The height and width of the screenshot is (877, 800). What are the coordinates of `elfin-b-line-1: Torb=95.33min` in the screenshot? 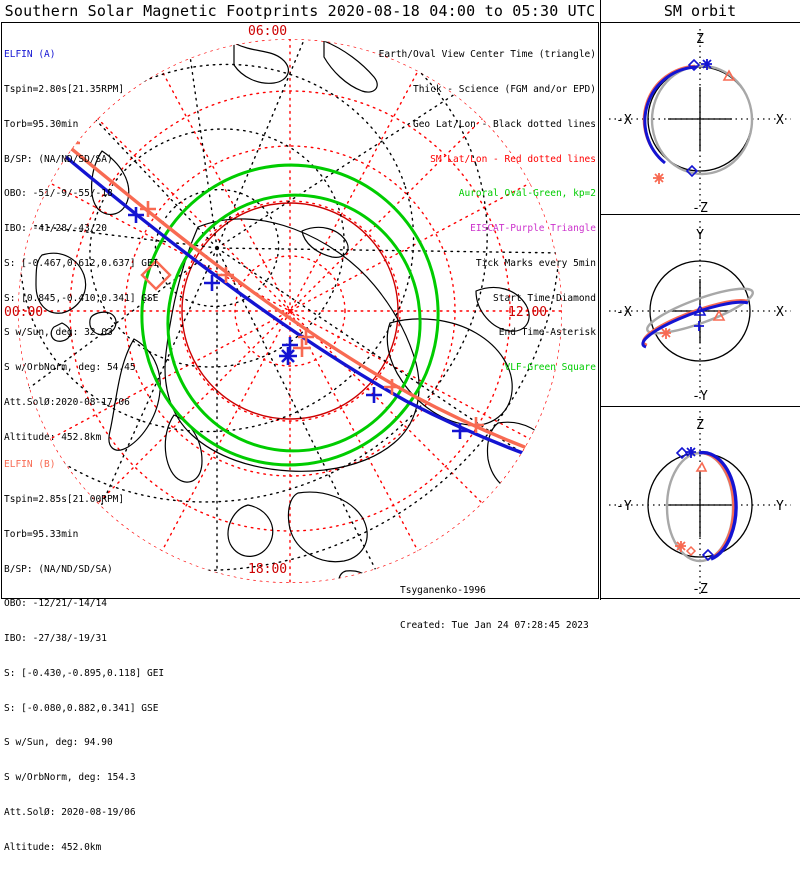 It's located at (41, 534).